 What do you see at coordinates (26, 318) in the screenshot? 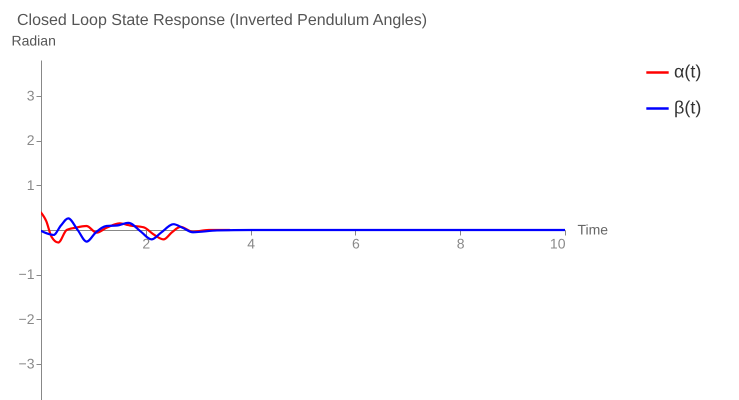
I see `y-tick-label: −2` at bounding box center [26, 318].